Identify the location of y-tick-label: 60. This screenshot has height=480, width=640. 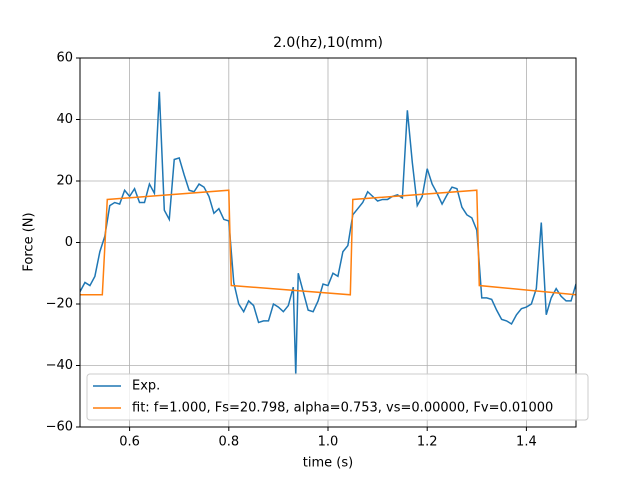
(64, 58).